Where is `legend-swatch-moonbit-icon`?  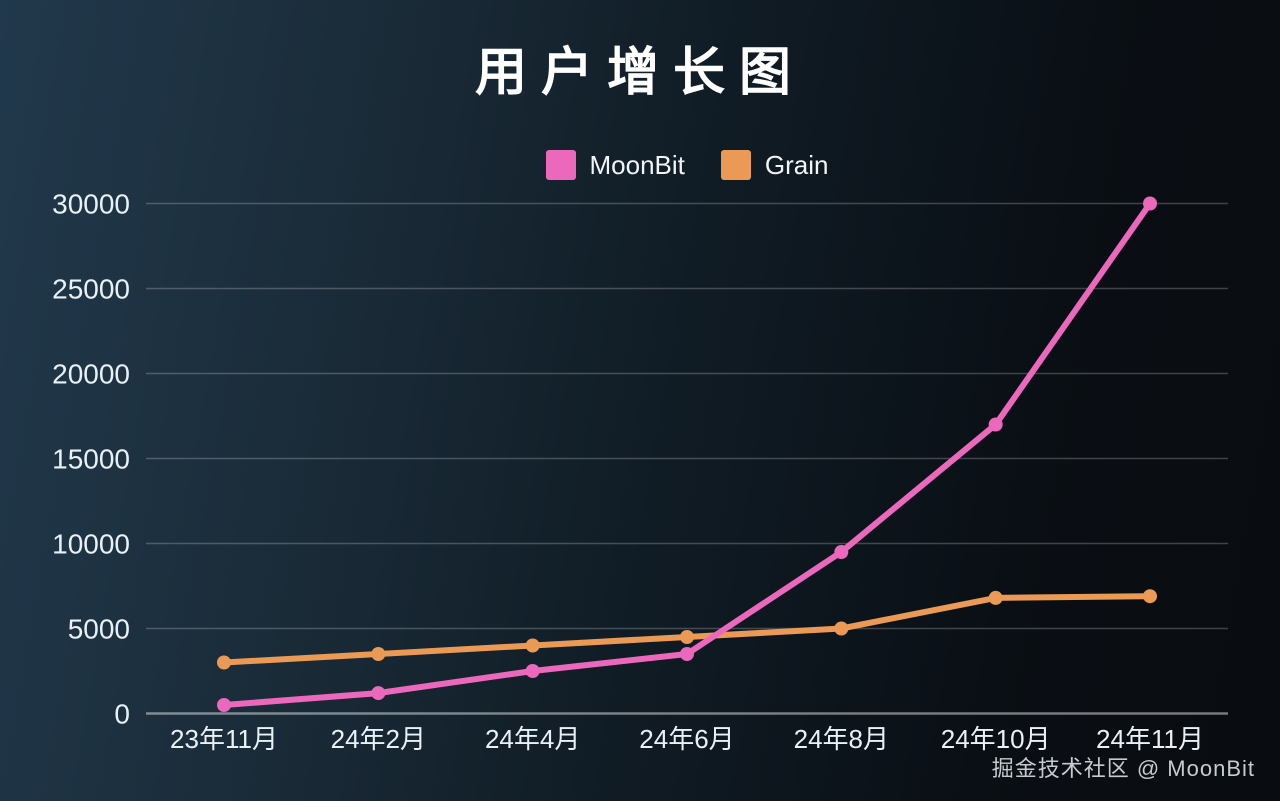 legend-swatch-moonbit-icon is located at coordinates (560, 165).